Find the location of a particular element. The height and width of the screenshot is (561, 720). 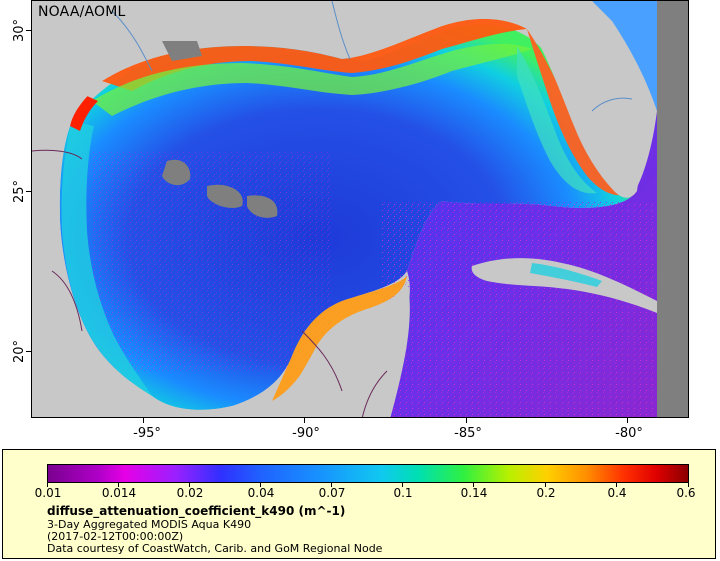

colorbar-label: 0.02 is located at coordinates (190, 493).